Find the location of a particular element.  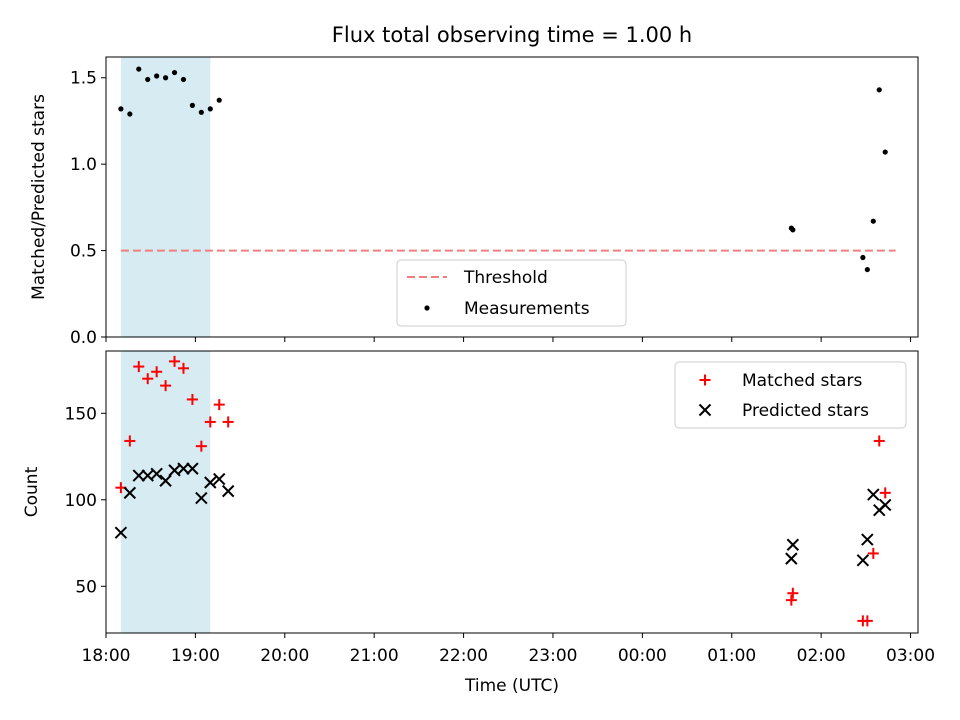

legend-predicted-marker is located at coordinates (705, 410).